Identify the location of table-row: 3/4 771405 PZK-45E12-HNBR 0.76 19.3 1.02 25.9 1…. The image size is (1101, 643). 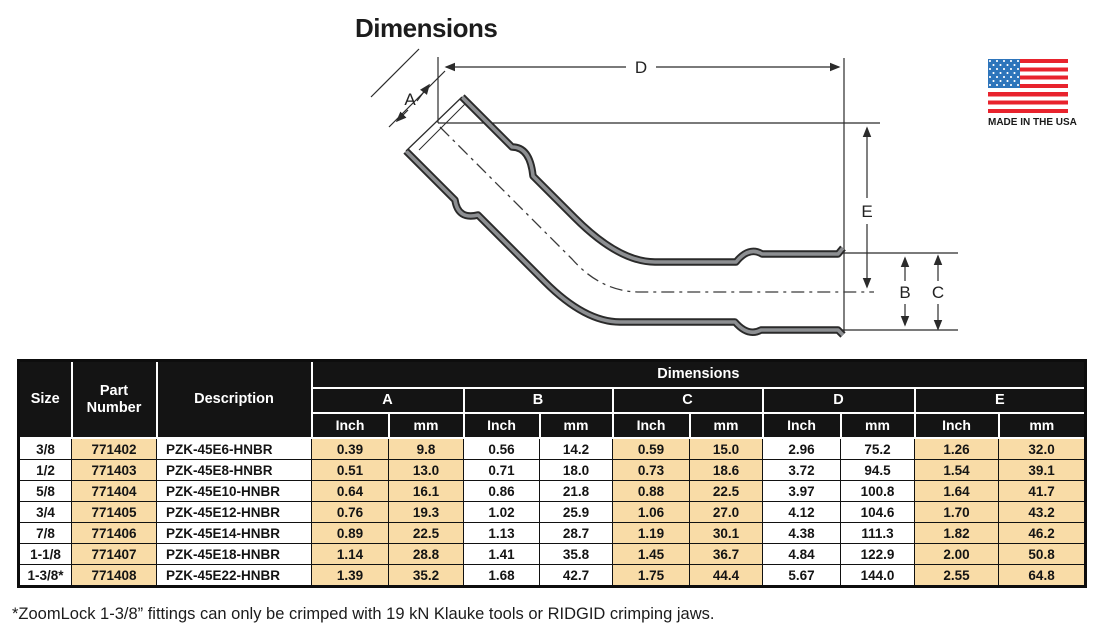
(552, 512).